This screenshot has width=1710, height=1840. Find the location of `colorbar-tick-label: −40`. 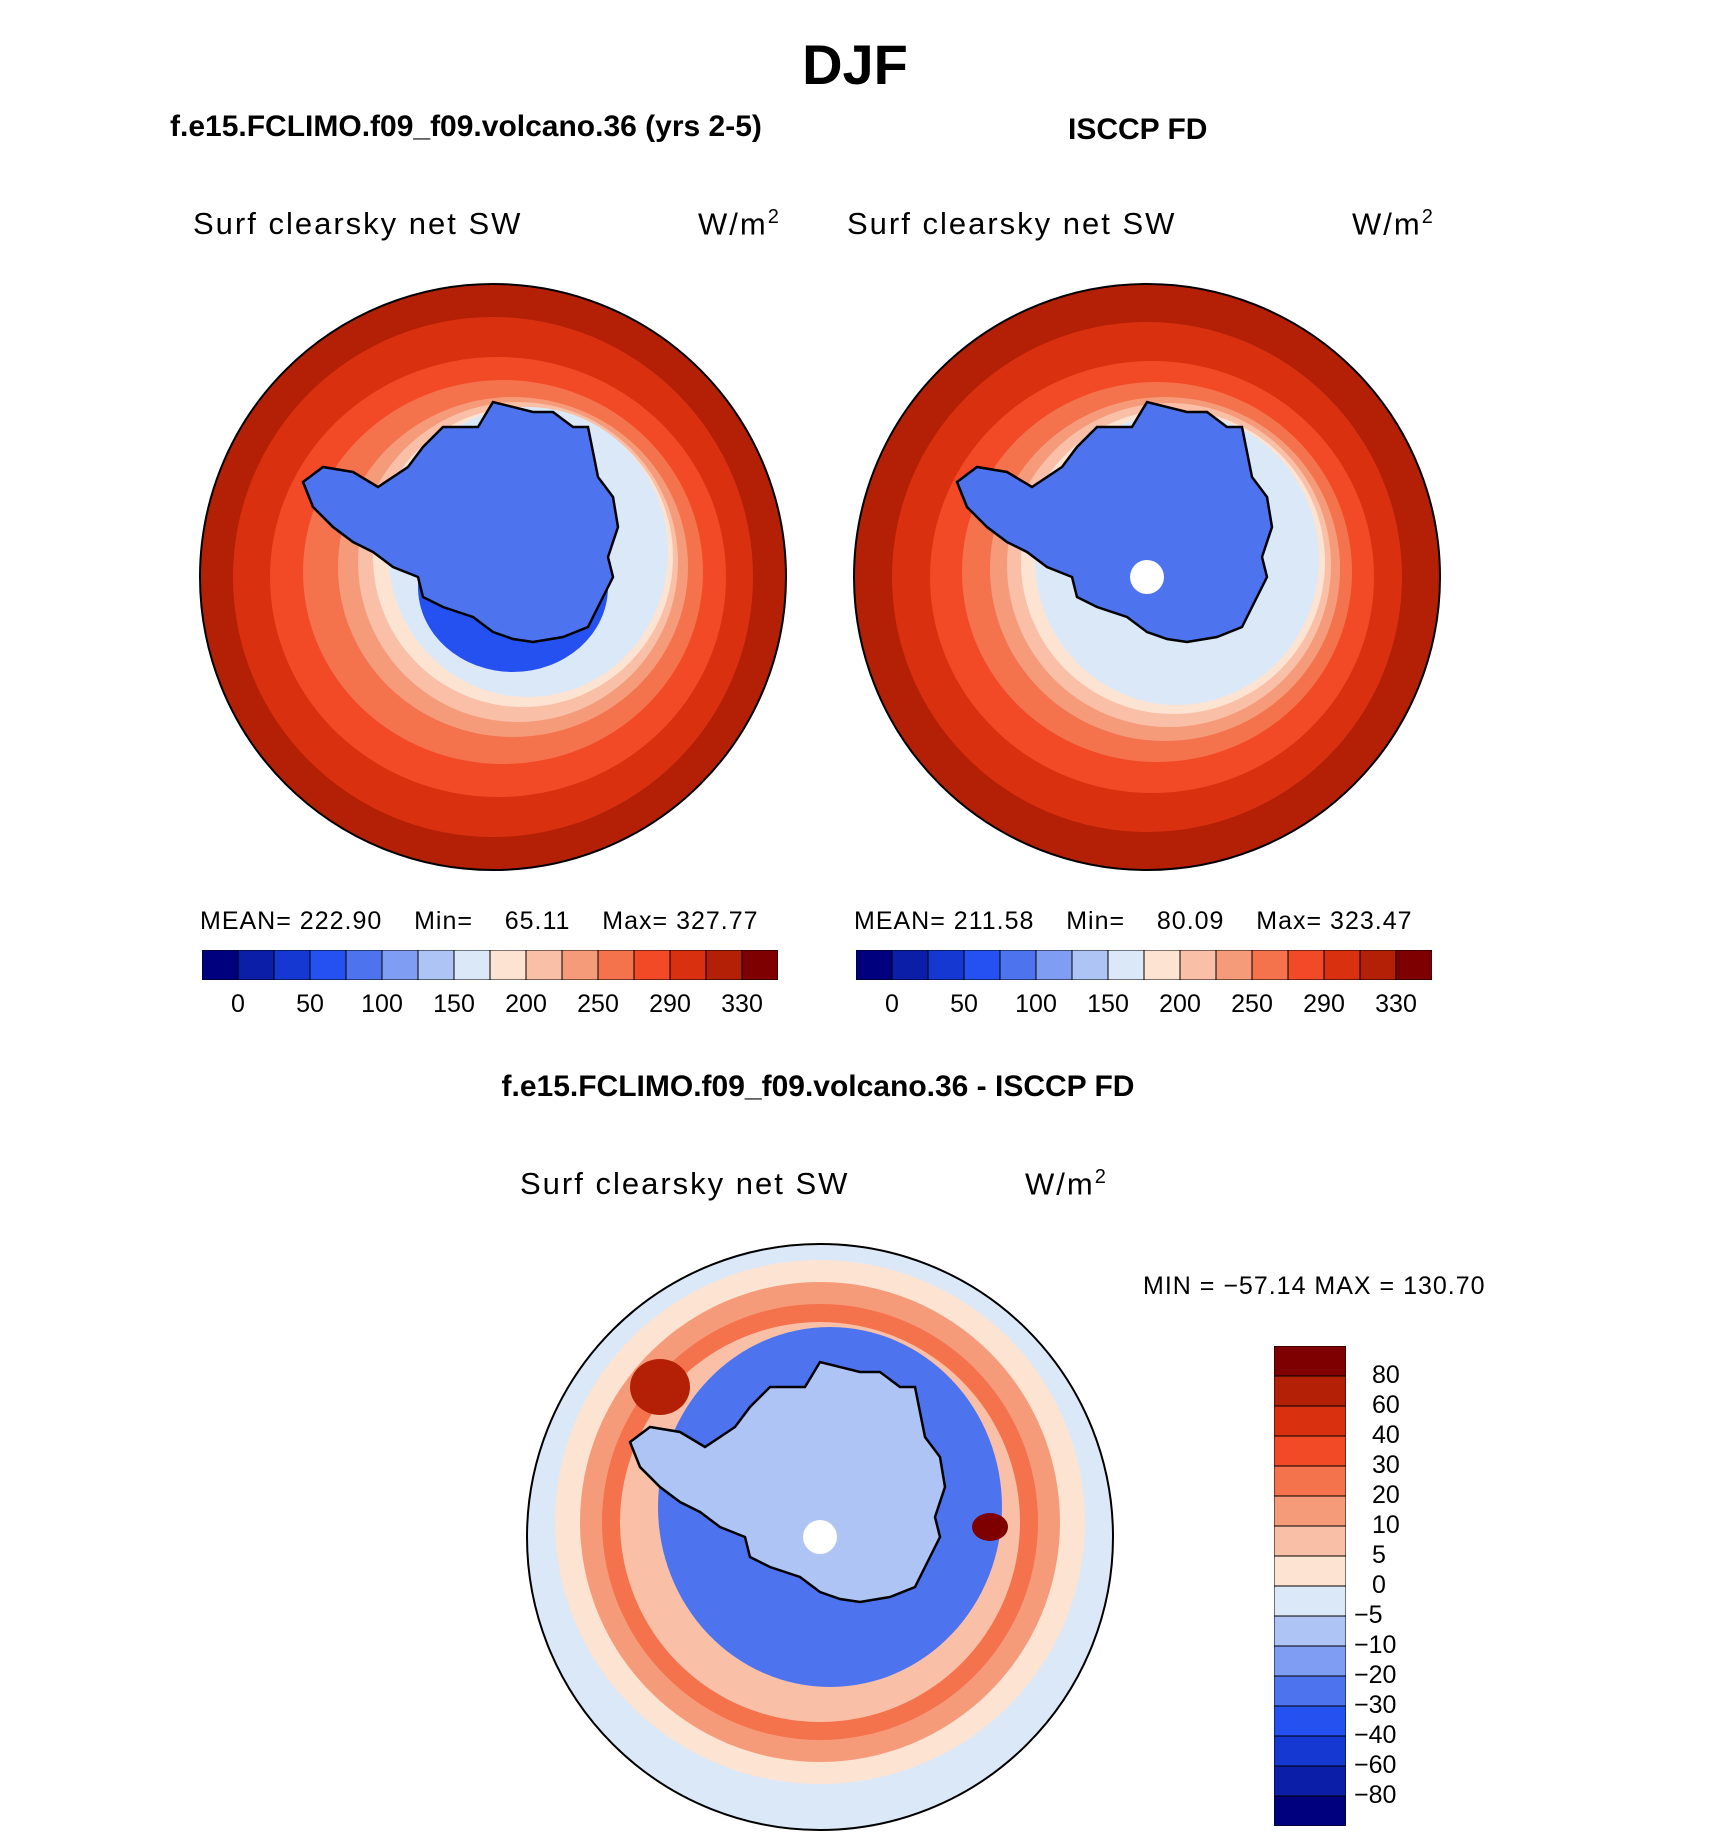

colorbar-tick-label: −40 is located at coordinates (1375, 1735).